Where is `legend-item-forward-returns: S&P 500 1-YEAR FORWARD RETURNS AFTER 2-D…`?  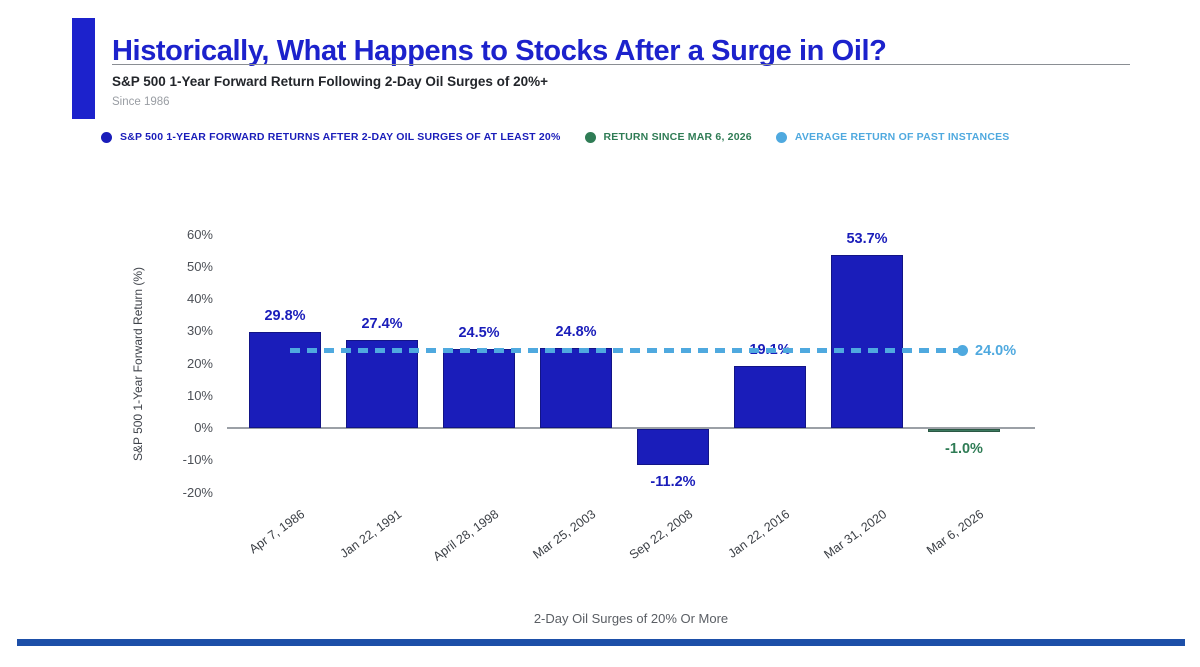
legend-item-forward-returns: S&P 500 1-YEAR FORWARD RETURNS AFTER 2-D… is located at coordinates (331, 137).